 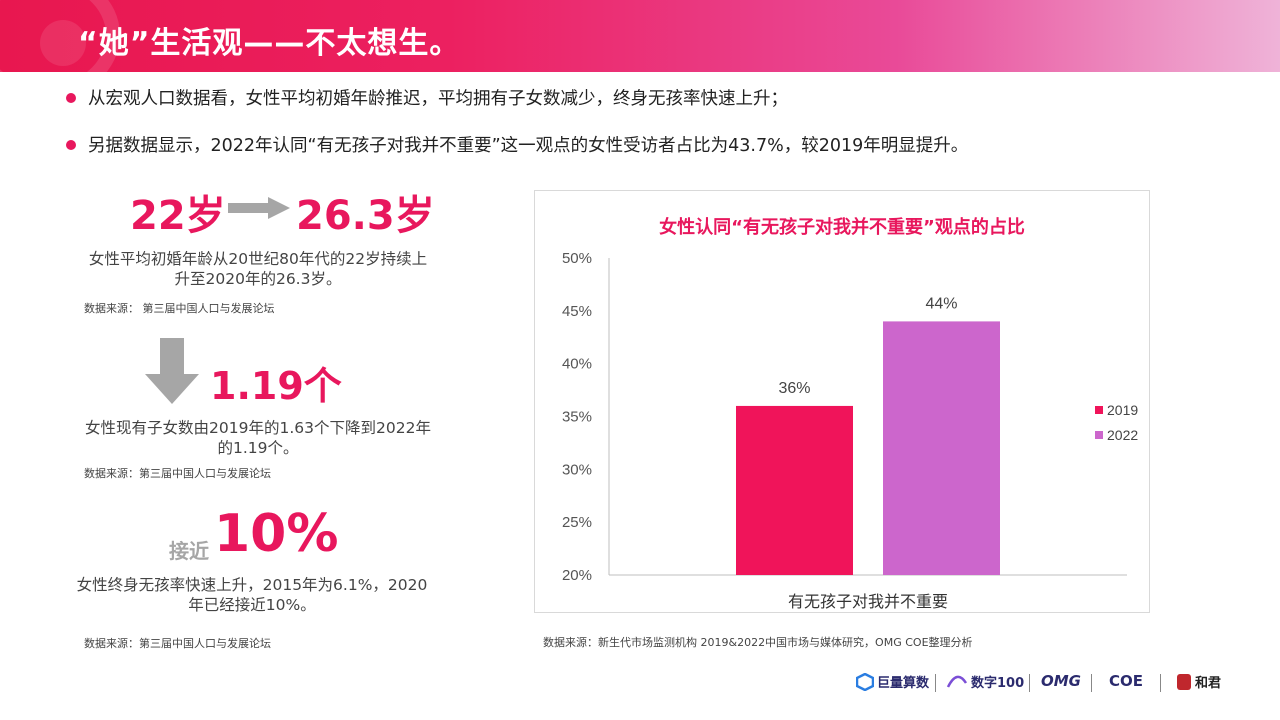 What do you see at coordinates (842, 227) in the screenshot?
I see `chart-title: 女性认同“有无孩子对我并不重要”观点的占比` at bounding box center [842, 227].